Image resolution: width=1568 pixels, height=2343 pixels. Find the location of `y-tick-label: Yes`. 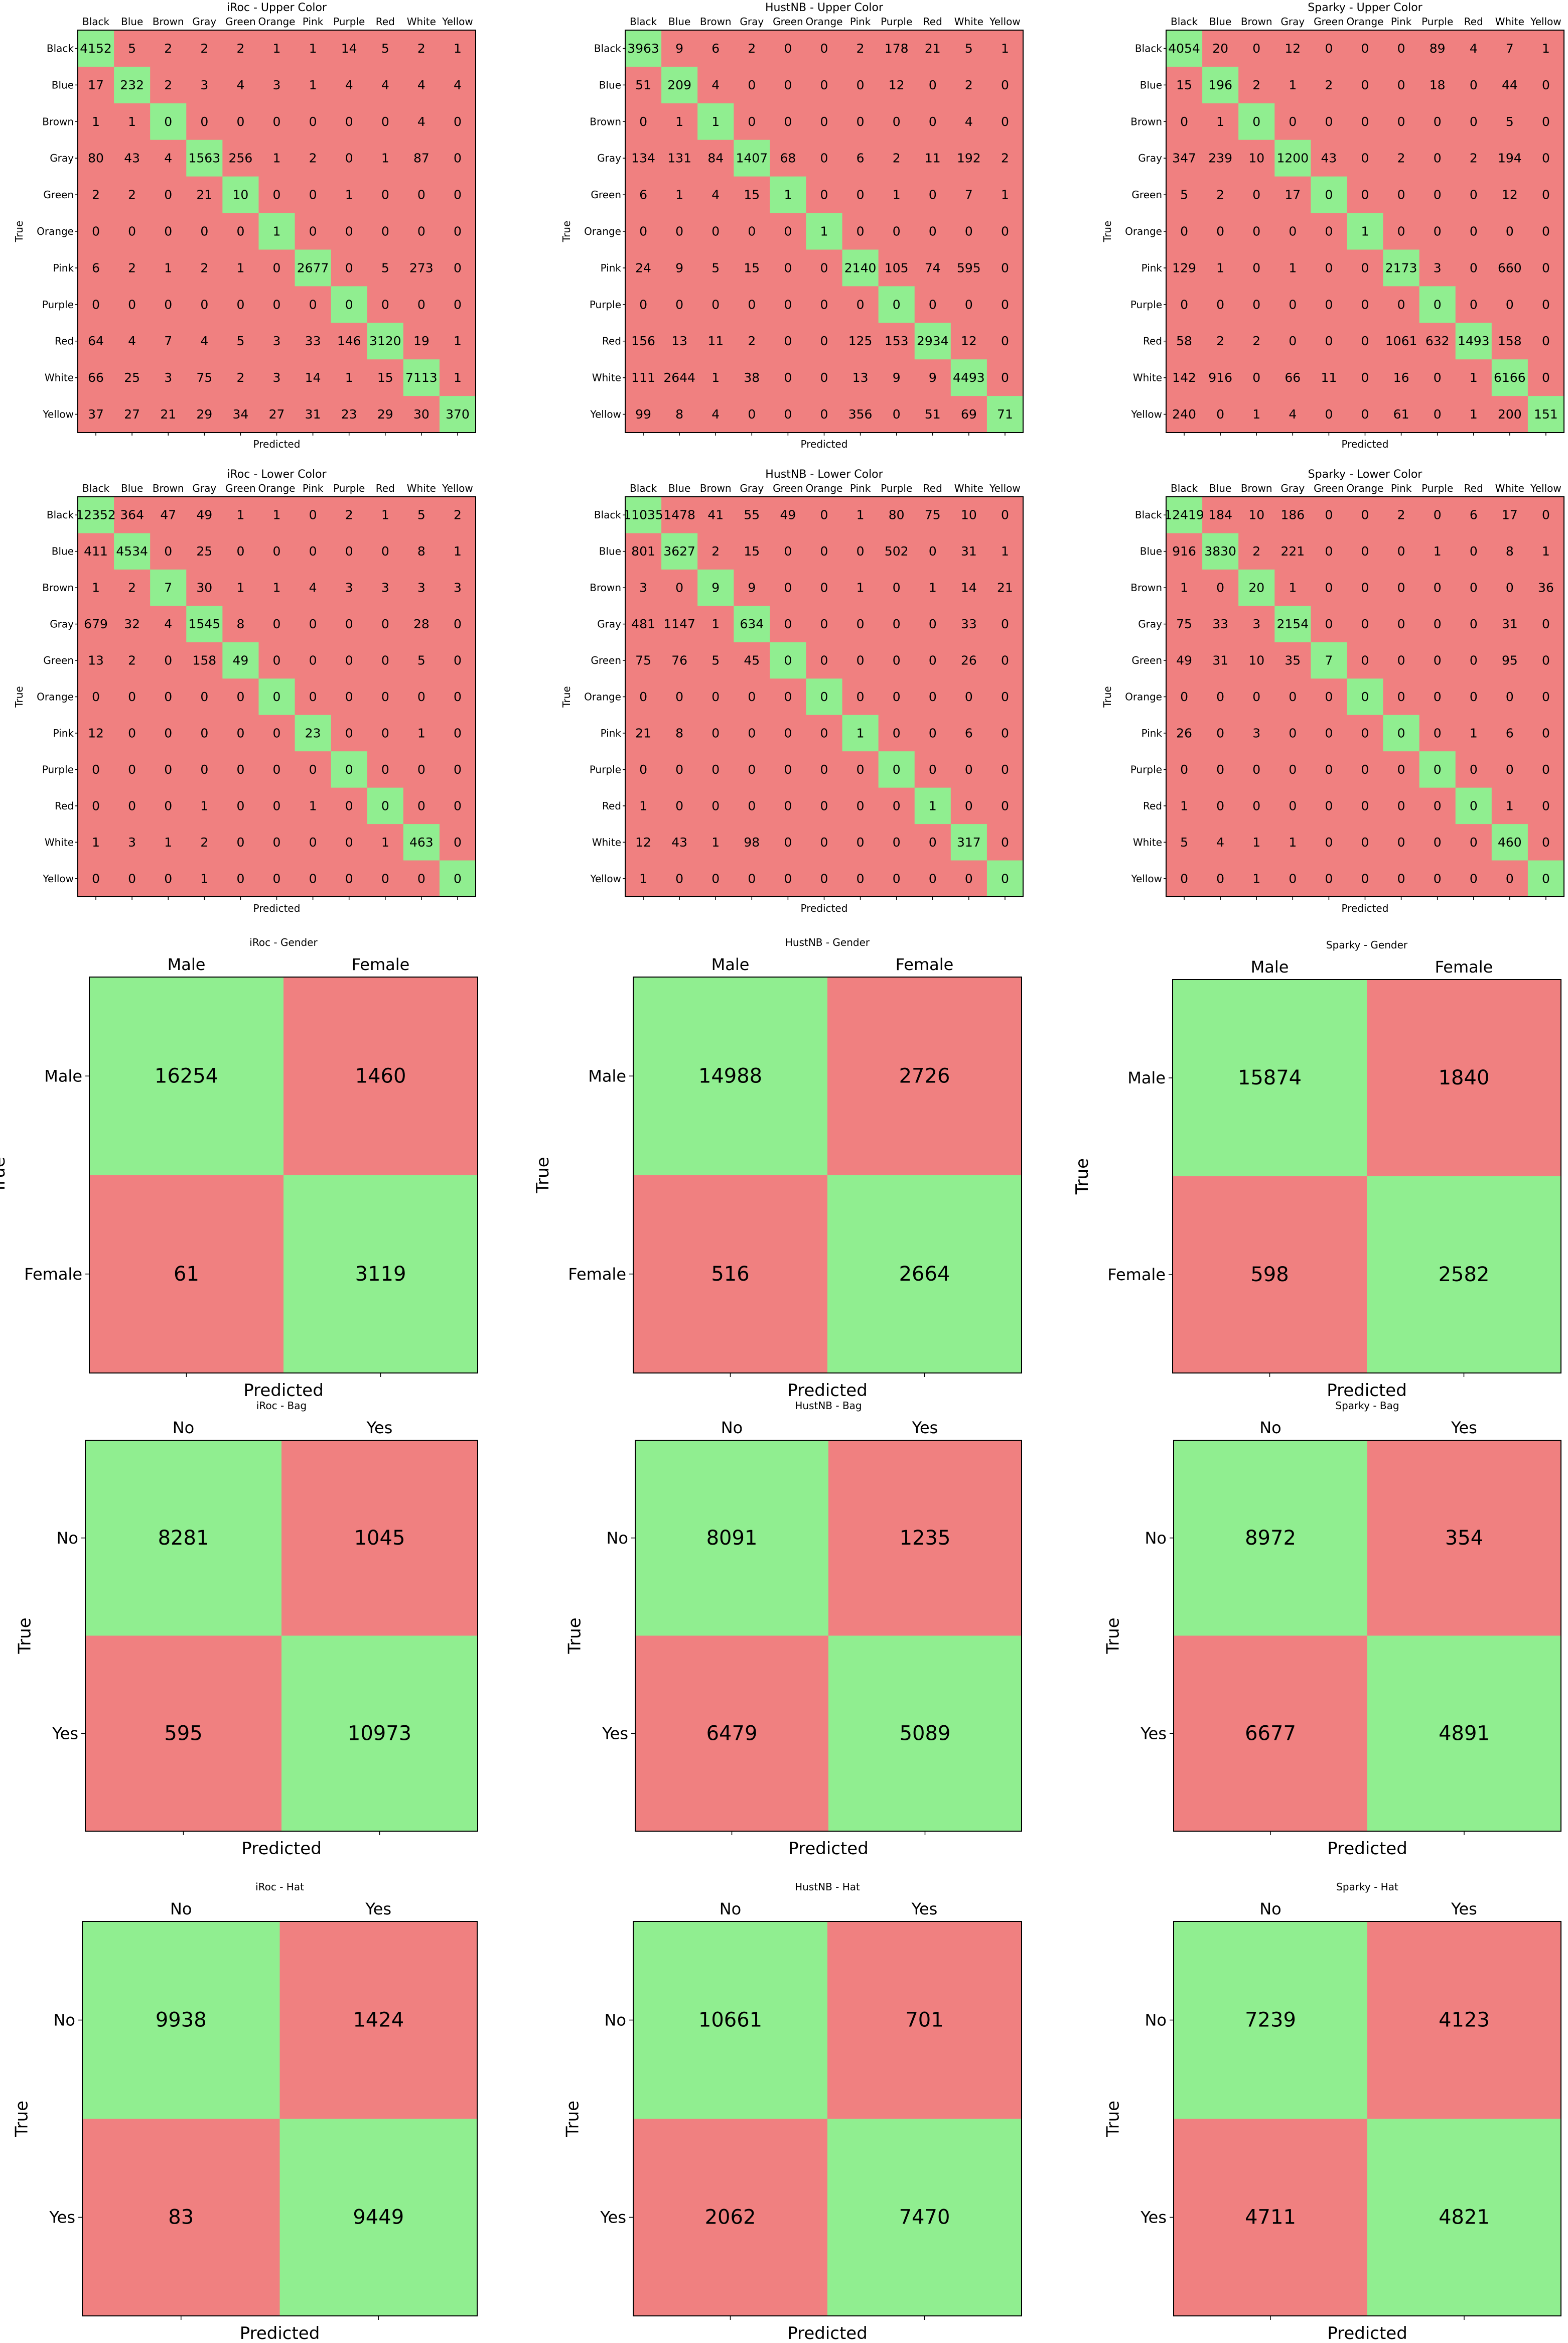

y-tick-label: Yes is located at coordinates (1153, 2217).